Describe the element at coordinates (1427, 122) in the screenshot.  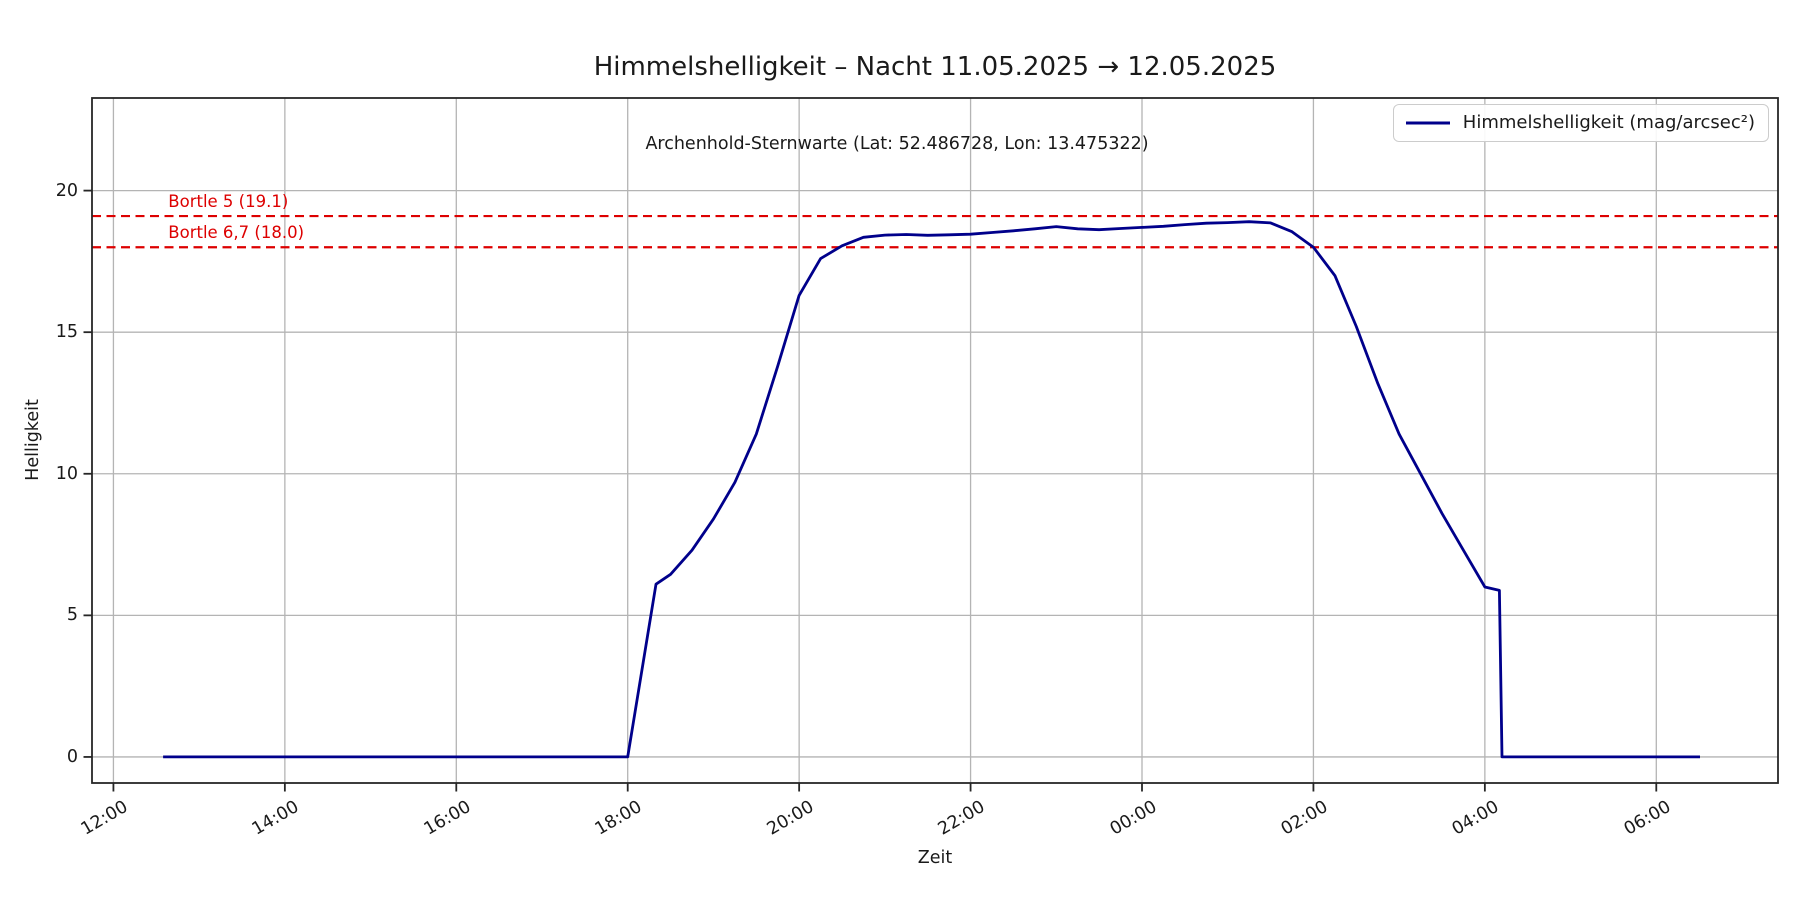
I see `legend-line-swatch` at that location.